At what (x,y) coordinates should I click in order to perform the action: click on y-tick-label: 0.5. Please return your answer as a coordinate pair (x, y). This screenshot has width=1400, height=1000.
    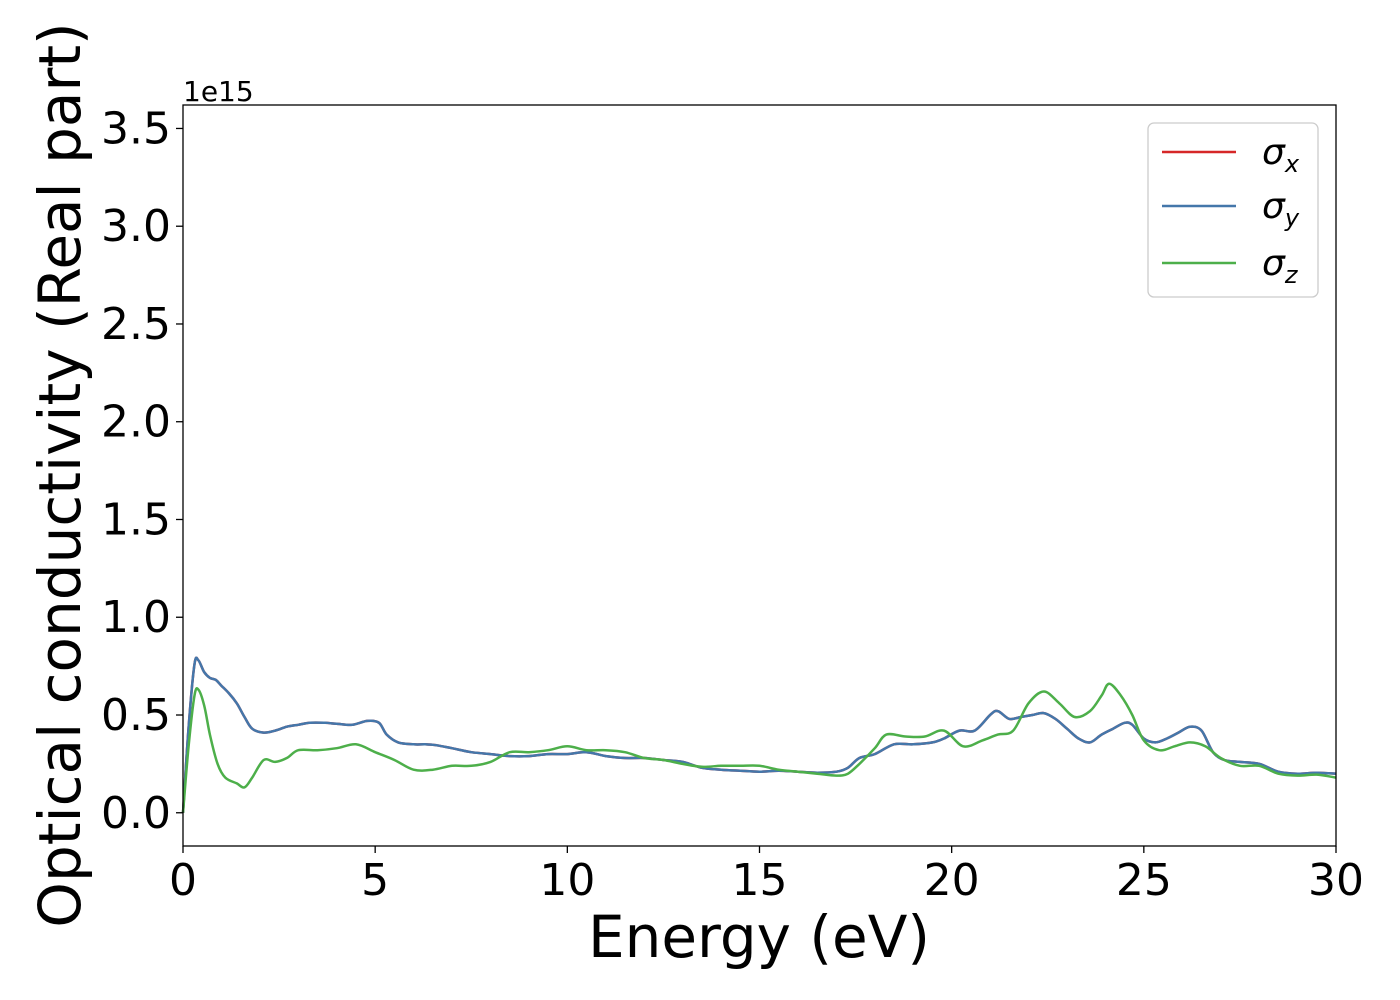
    Looking at the image, I should click on (136, 715).